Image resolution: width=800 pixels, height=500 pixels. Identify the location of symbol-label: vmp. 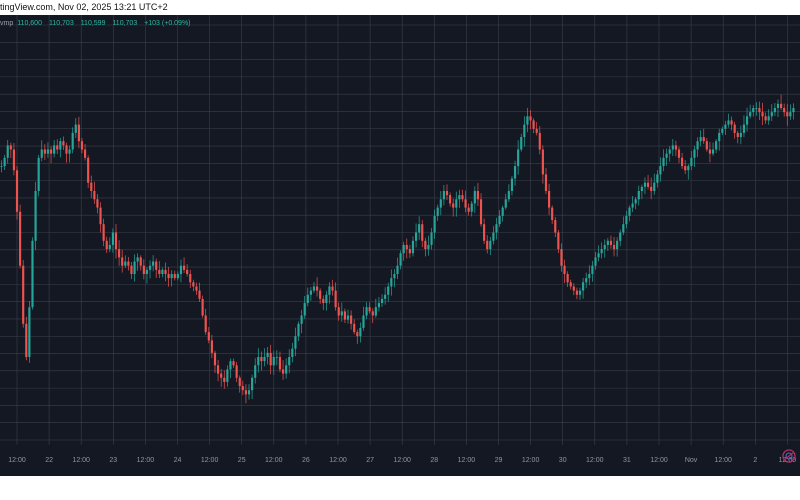
(7, 23).